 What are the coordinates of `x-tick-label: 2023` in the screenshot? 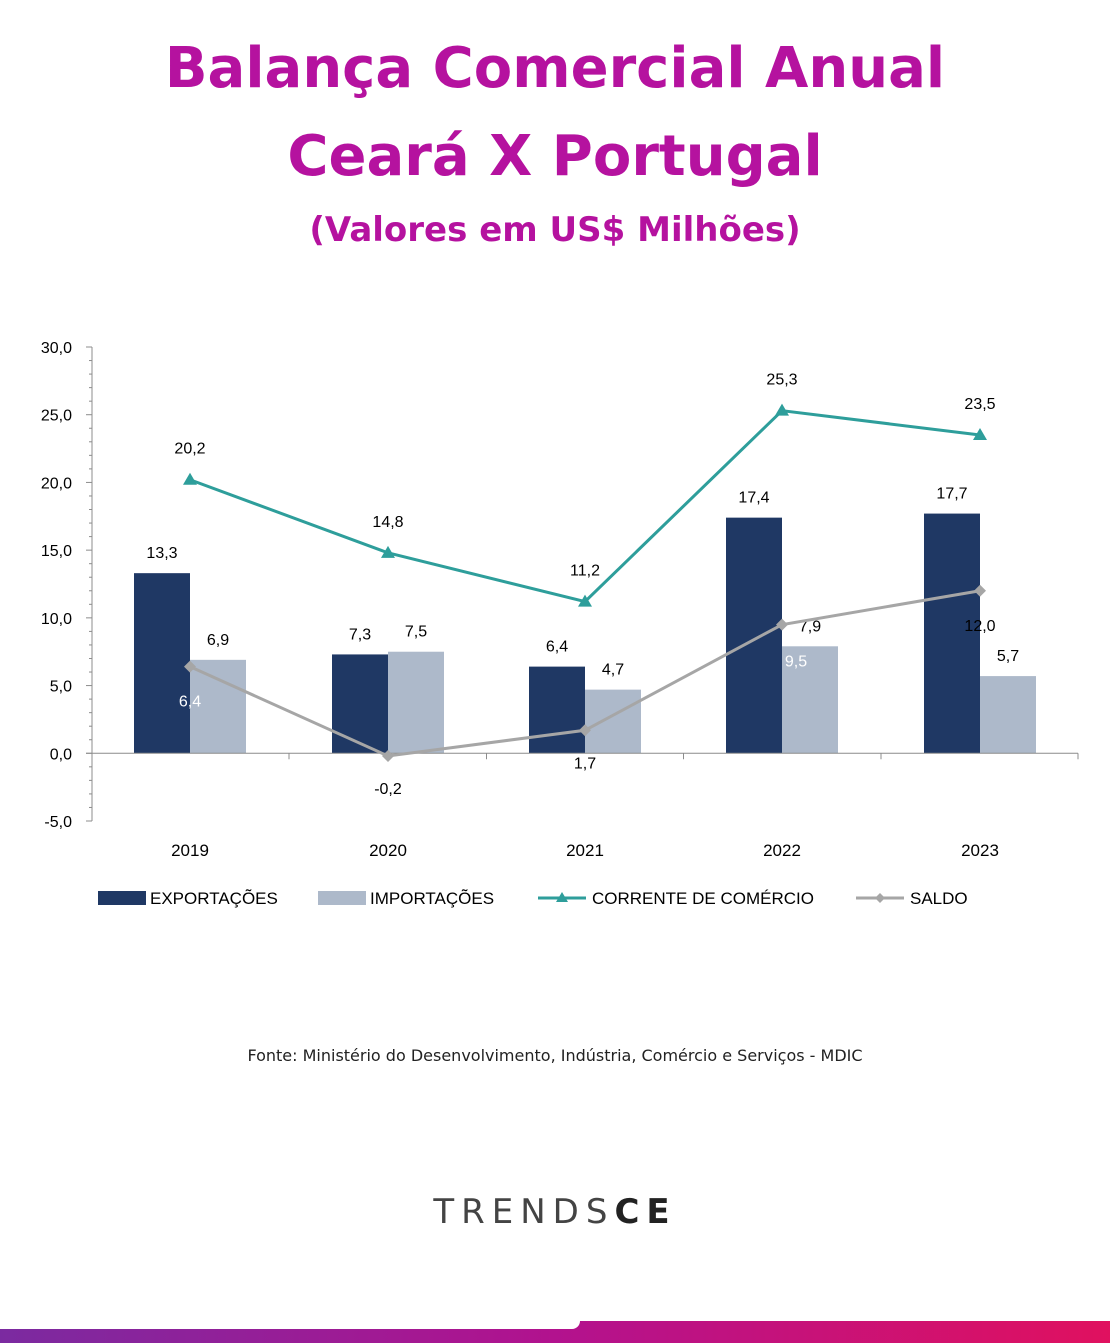 It's located at (980, 850).